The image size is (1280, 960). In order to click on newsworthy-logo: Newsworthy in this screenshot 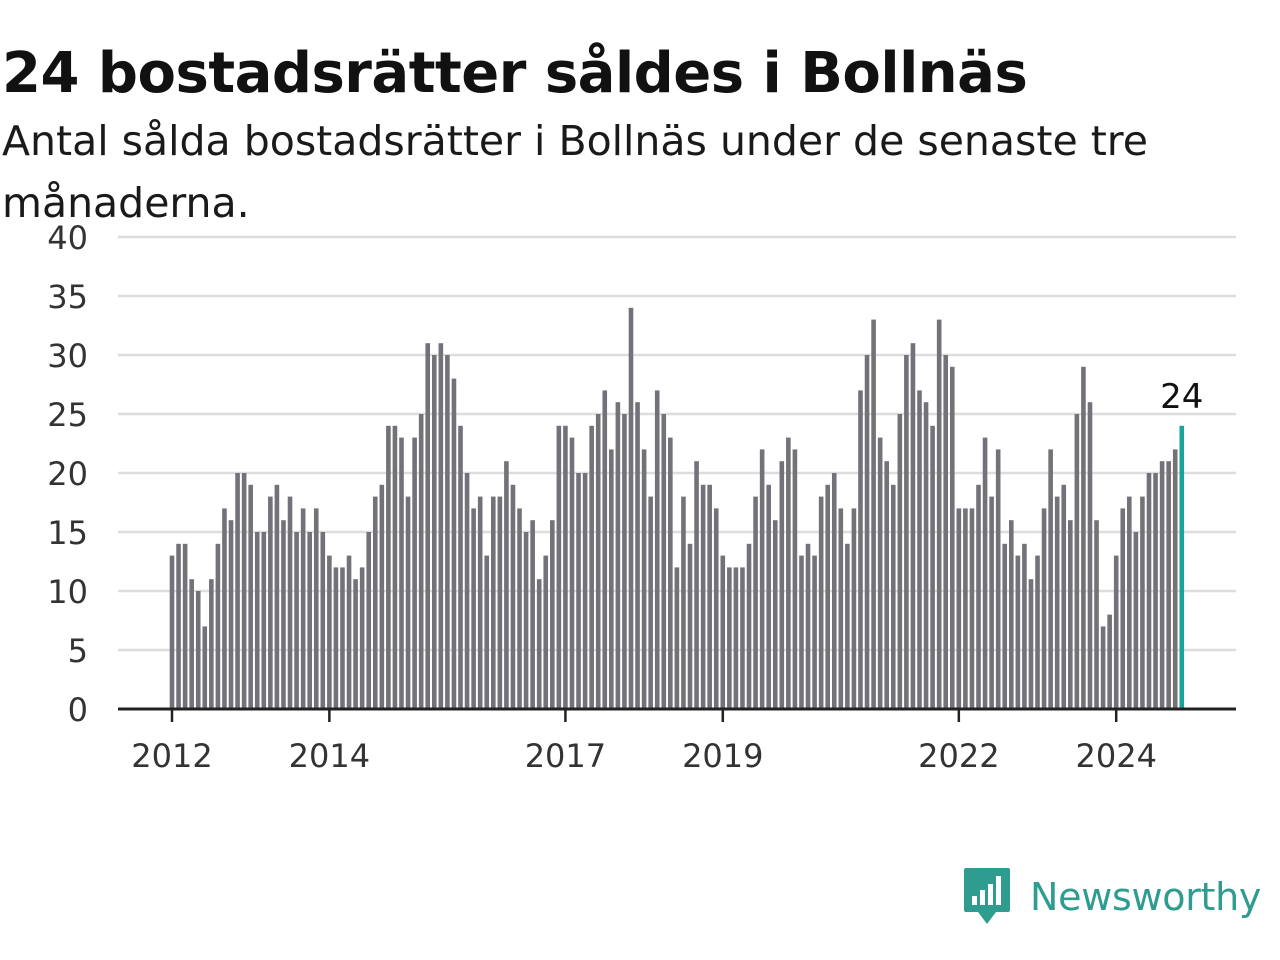, I will do `click(1112, 897)`.